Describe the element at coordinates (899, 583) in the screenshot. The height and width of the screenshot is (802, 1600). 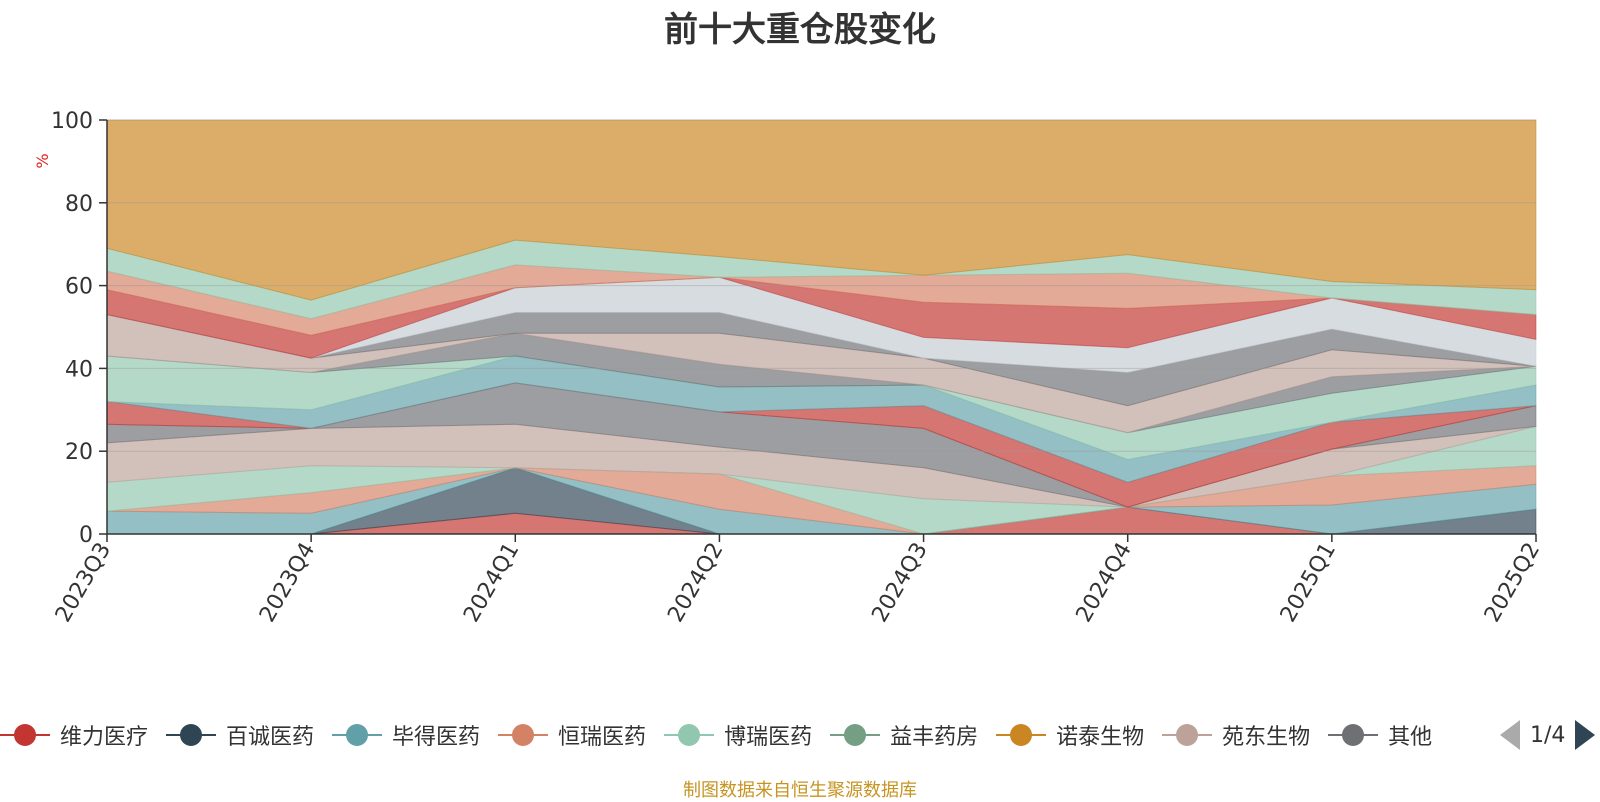
I see `x-tick-label: 2024Q3` at that location.